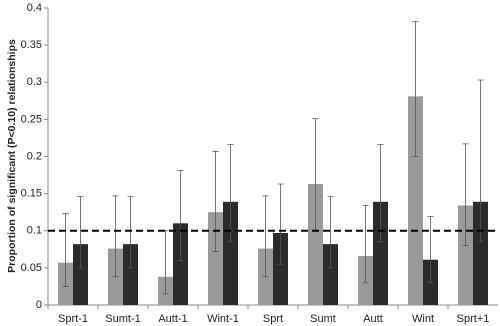 The width and height of the screenshot is (500, 326). I want to click on y-tick-label: 0.35, so click(31, 45).